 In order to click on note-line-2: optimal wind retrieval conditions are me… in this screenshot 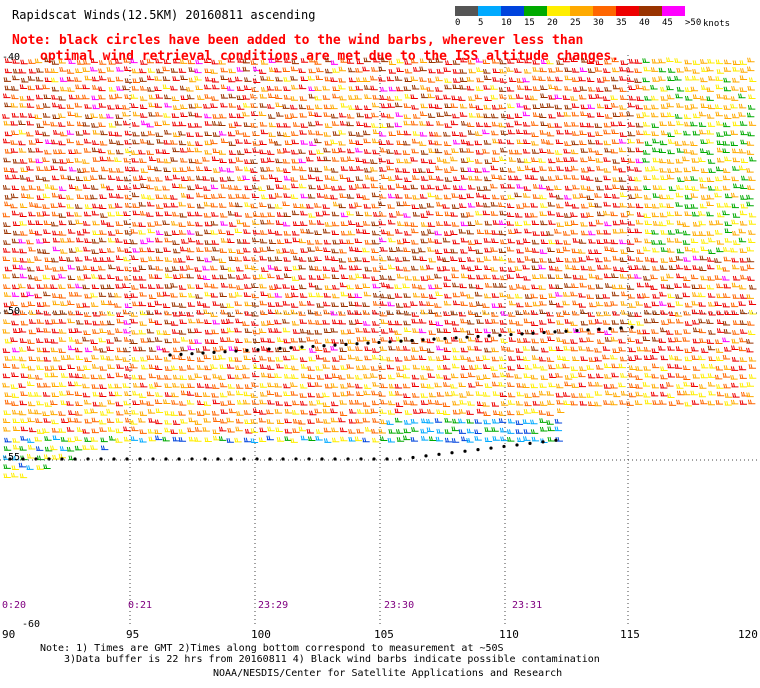, I will do `click(330, 56)`.